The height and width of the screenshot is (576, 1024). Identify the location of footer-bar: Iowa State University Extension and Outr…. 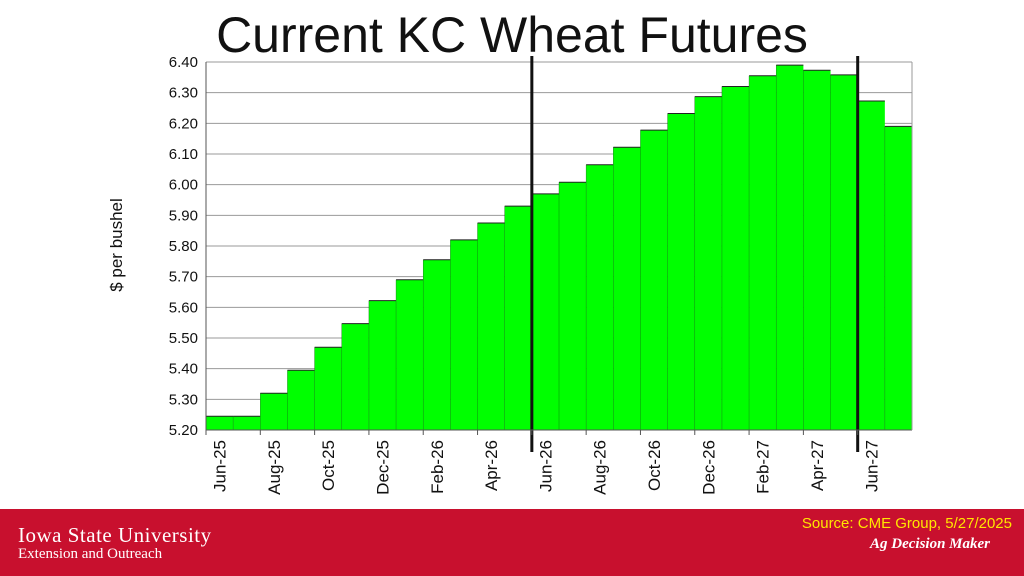
(512, 542).